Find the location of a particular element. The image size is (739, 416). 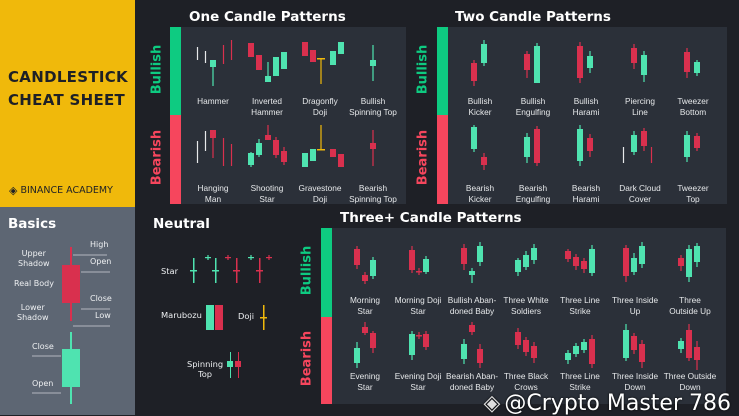

pattern-label: Bearish Aban- doned Baby is located at coordinates (472, 381).